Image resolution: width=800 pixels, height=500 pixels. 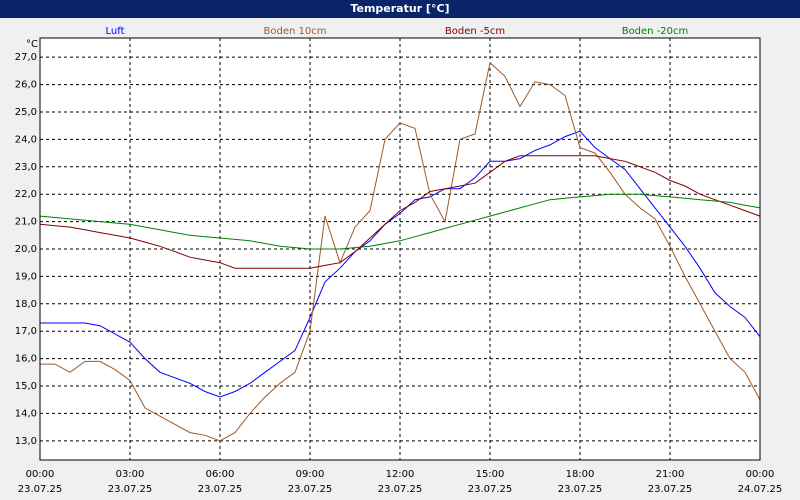 I want to click on y-tick-label: 24,0, so click(x=26, y=139).